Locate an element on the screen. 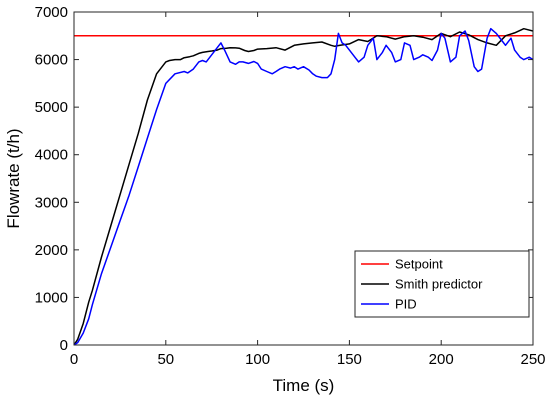 This screenshot has width=550, height=401. y-tick-label: 4000 is located at coordinates (51, 155).